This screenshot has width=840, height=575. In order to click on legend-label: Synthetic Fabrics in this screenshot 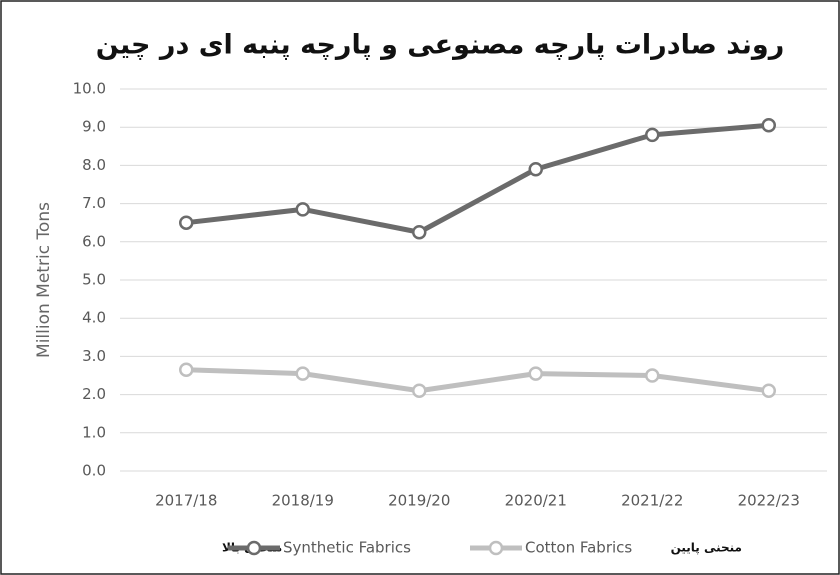, I will do `click(347, 548)`.